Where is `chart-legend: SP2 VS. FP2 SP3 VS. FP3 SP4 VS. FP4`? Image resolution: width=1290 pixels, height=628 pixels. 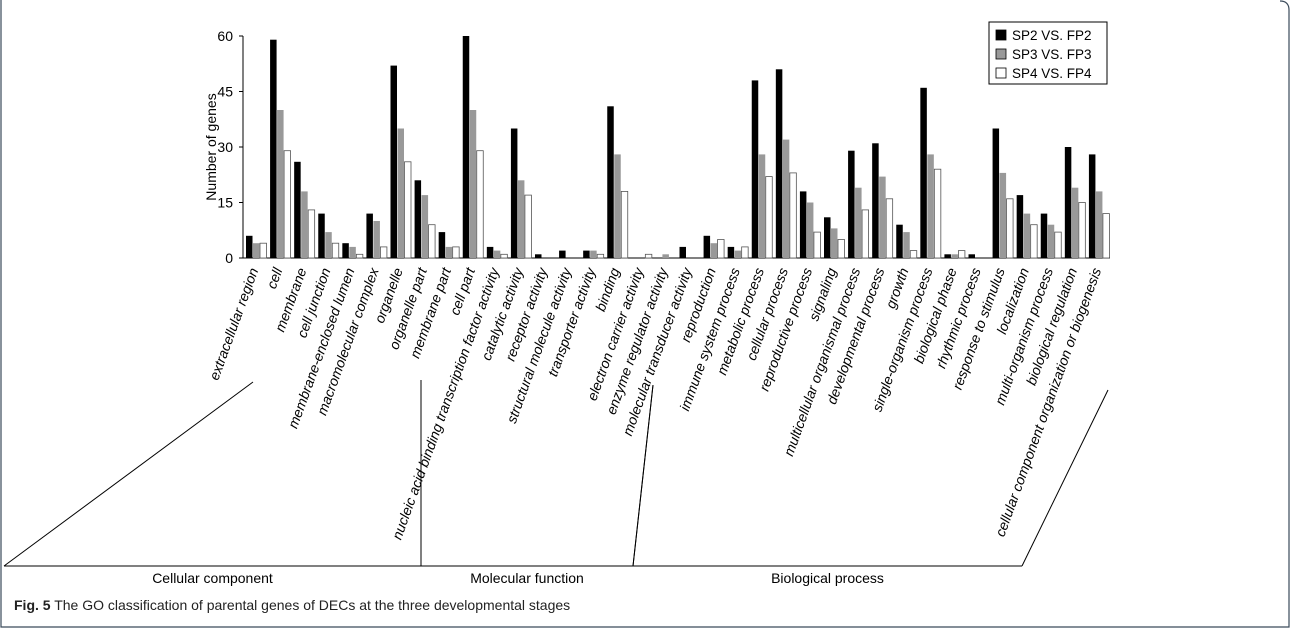
chart-legend: SP2 VS. FP2 SP3 VS. FP3 SP4 VS. FP4 is located at coordinates (1048, 53).